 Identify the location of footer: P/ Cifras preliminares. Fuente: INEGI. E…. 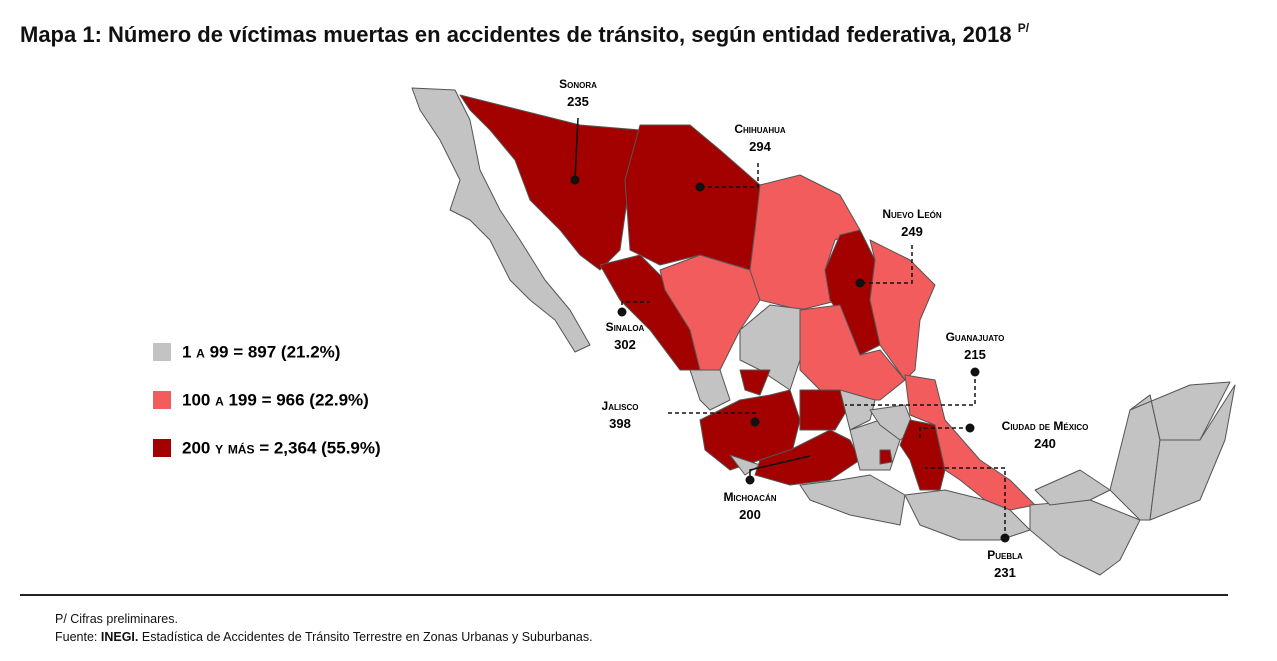
(324, 628).